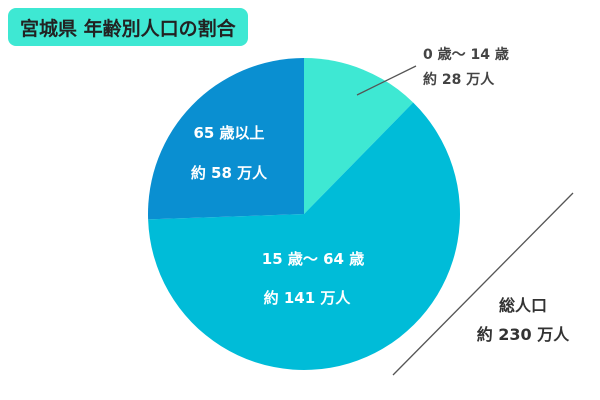 The height and width of the screenshot is (400, 600). What do you see at coordinates (128, 27) in the screenshot?
I see `chart-title: 宮城県 年齢別人口の割合` at bounding box center [128, 27].